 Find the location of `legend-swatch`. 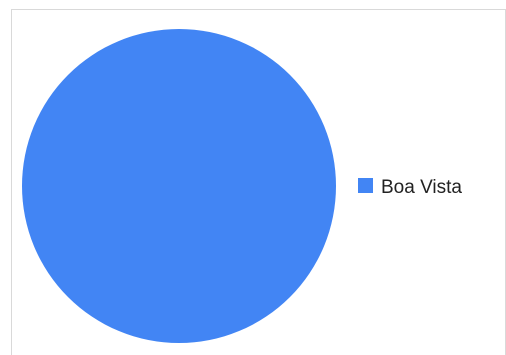

legend-swatch is located at coordinates (365, 185).